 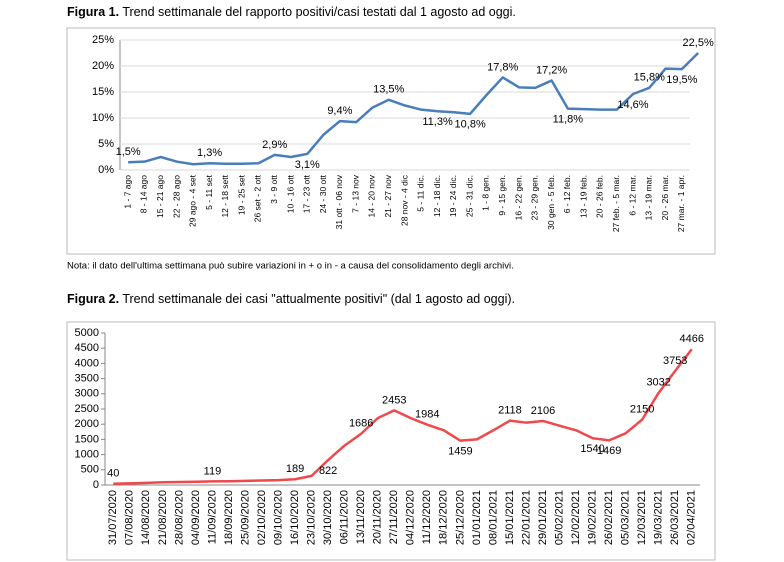 I want to click on x-tick-label: 15/01/2021, so click(x=510, y=517).